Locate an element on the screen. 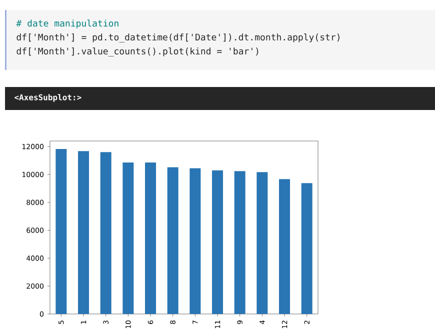  text: df['Month'] = pd.to_datetime(df['Date']).dt.month.apply(str) is located at coordinates (178, 37).